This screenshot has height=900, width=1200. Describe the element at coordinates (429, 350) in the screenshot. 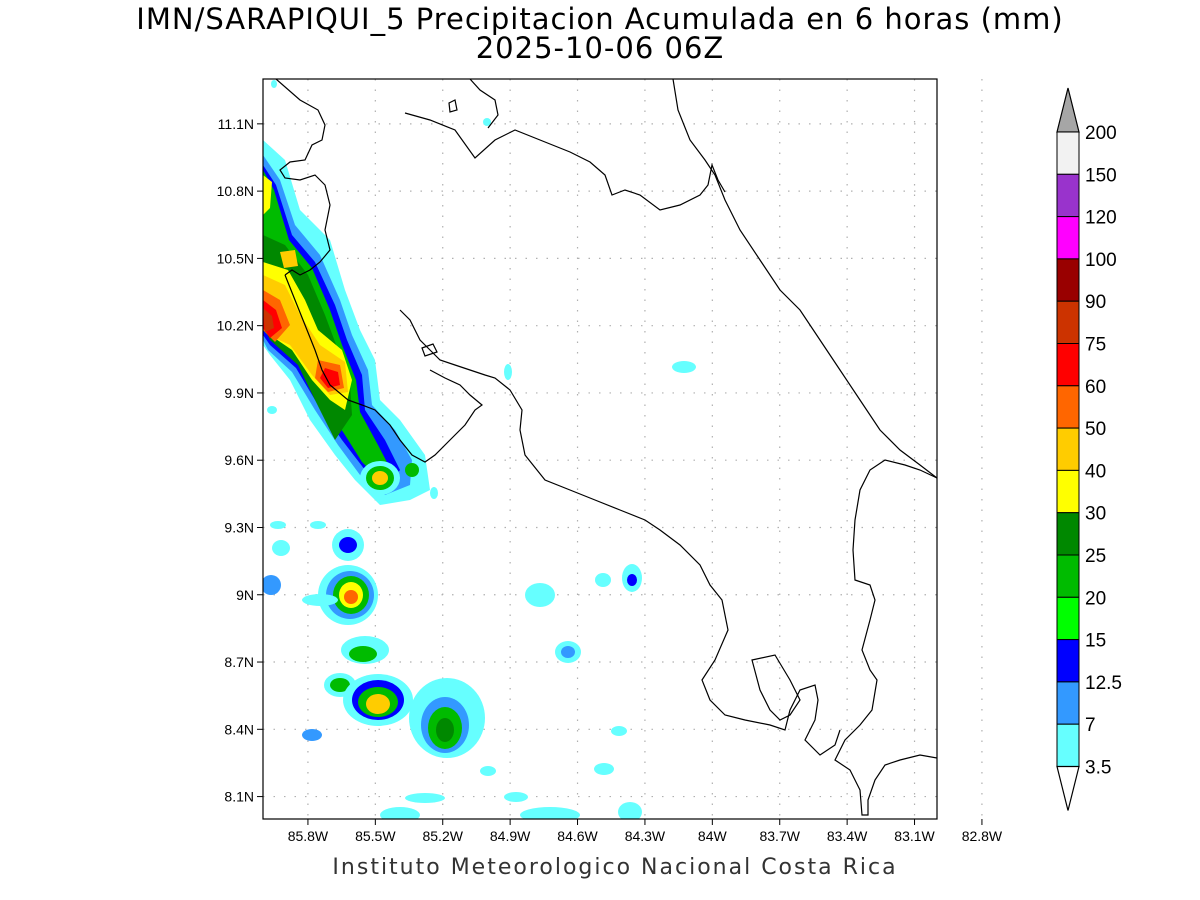

I see `nicoya-gulf-island` at that location.